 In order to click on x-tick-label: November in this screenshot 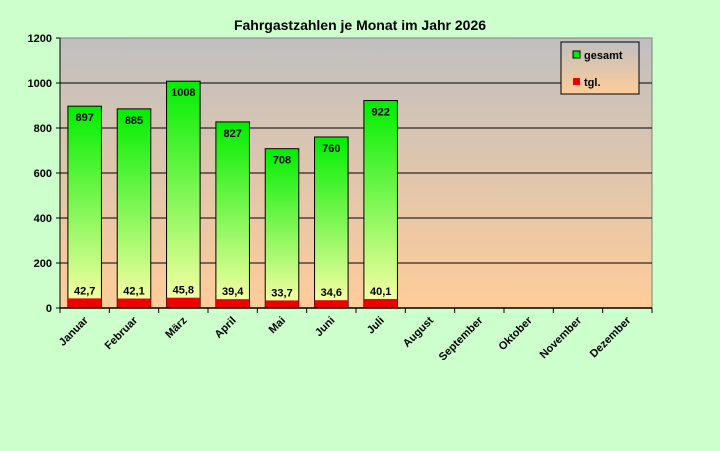, I will do `click(561, 337)`.